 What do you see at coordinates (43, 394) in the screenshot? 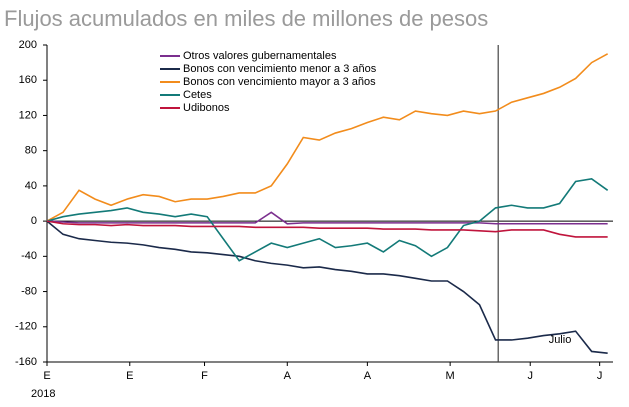
I see `x-sublabel: 2018` at bounding box center [43, 394].